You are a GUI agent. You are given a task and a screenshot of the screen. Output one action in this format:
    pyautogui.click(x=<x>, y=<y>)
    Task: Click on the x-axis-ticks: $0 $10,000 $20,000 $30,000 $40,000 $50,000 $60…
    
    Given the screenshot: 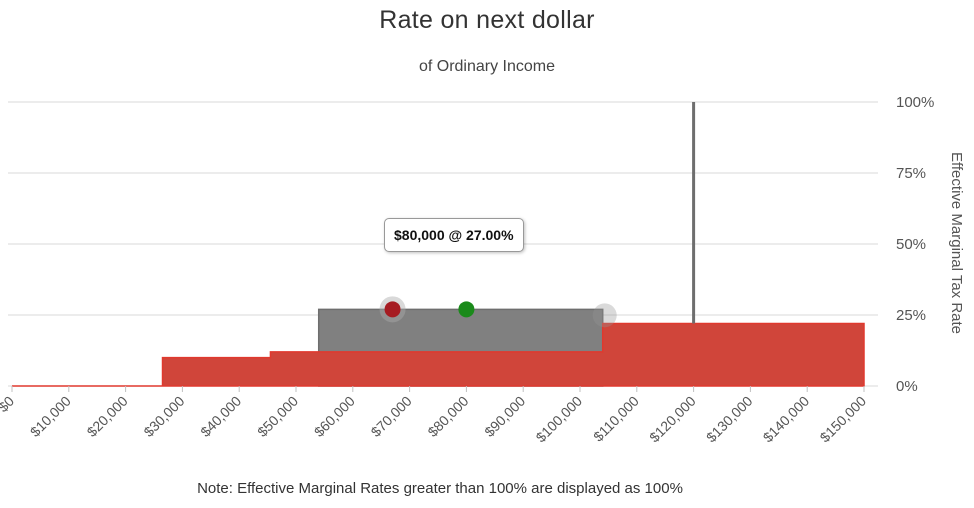 What is the action you would take?
    pyautogui.click(x=434, y=415)
    